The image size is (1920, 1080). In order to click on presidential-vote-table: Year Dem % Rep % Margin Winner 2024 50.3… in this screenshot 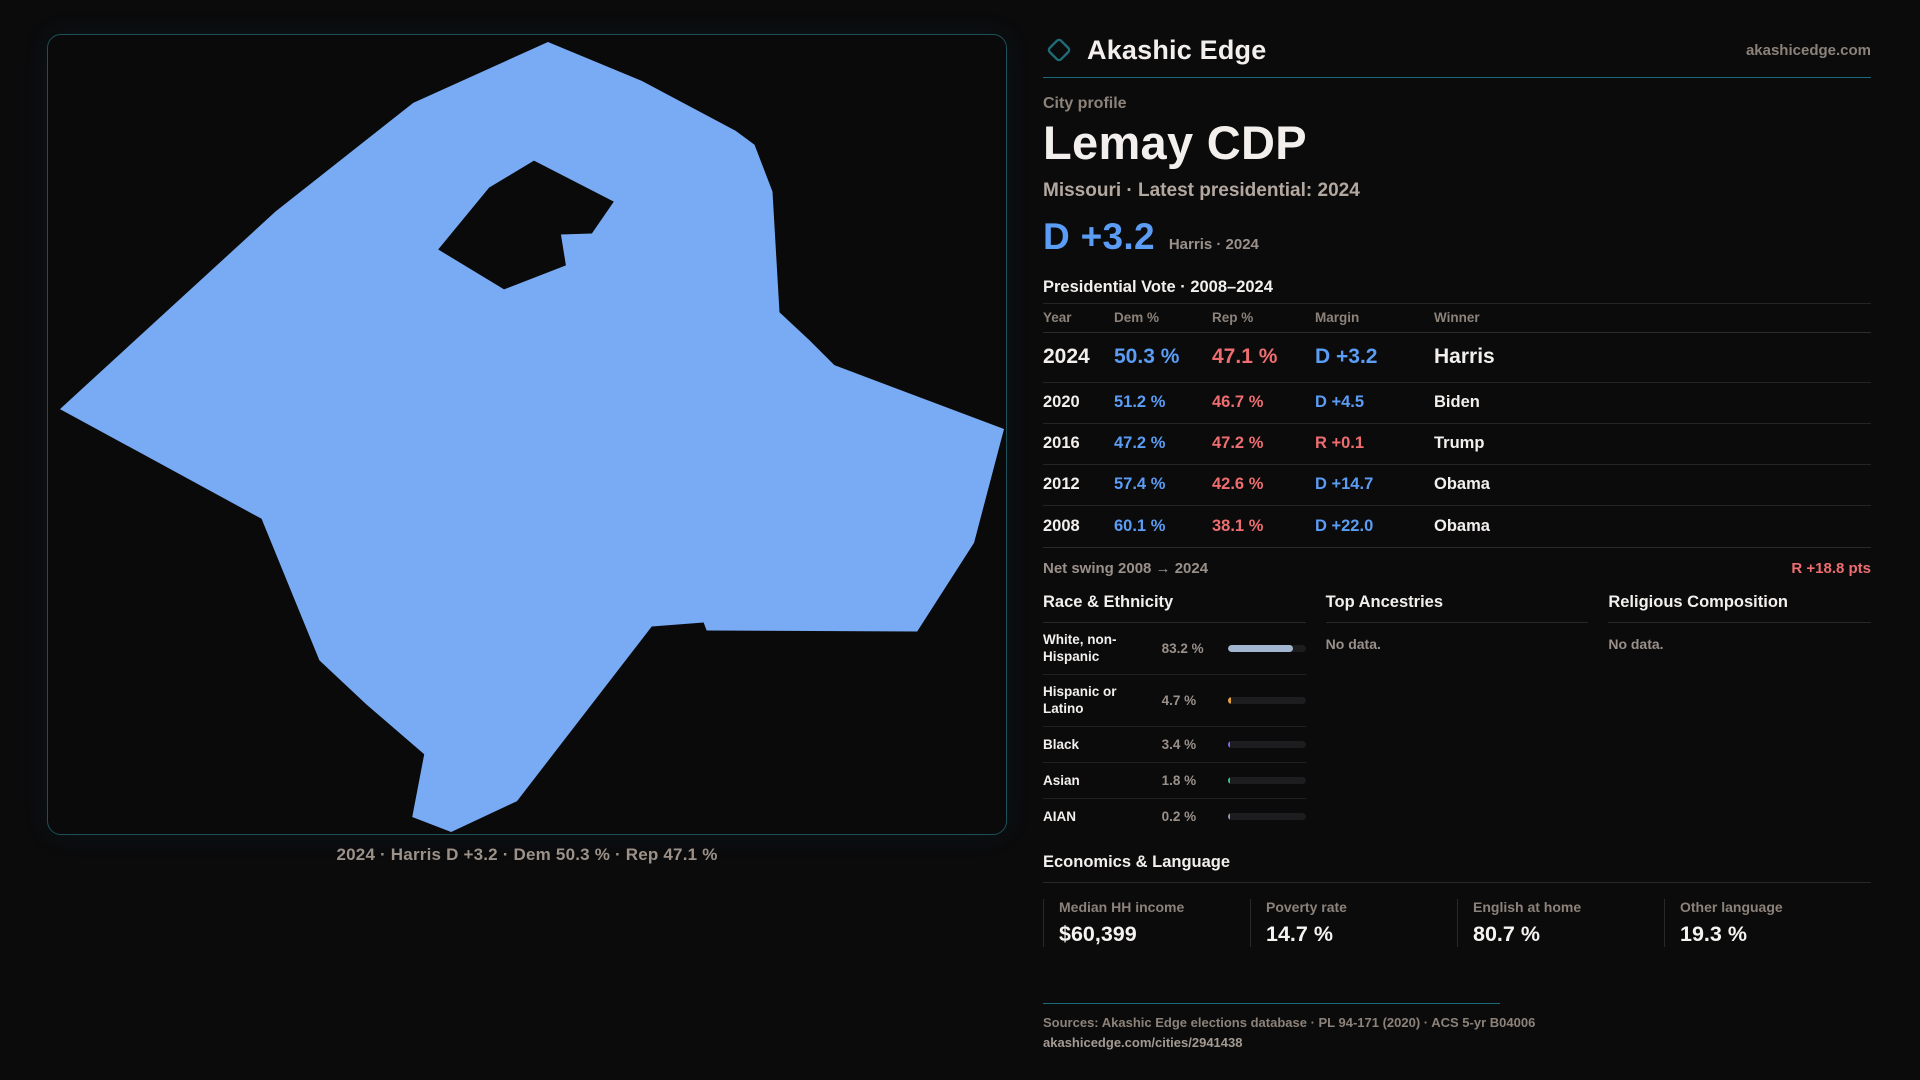, I will do `click(1457, 424)`.